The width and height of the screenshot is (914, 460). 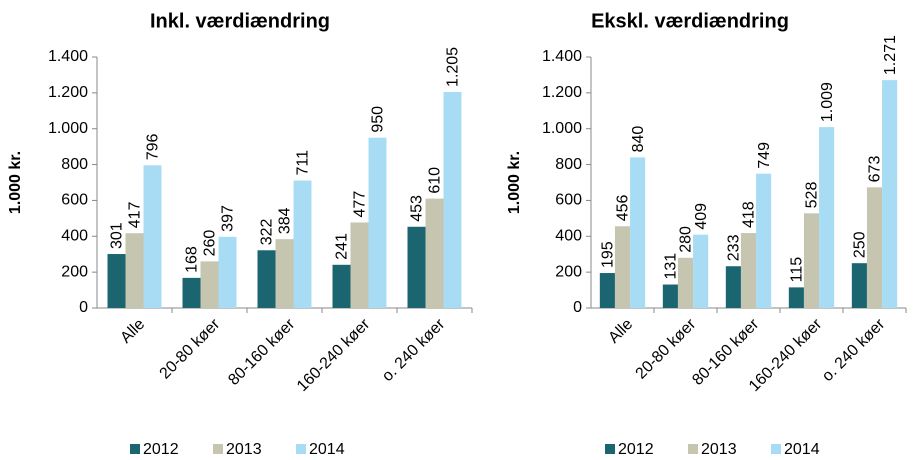 What do you see at coordinates (686, 239) in the screenshot?
I see `value-label: 280` at bounding box center [686, 239].